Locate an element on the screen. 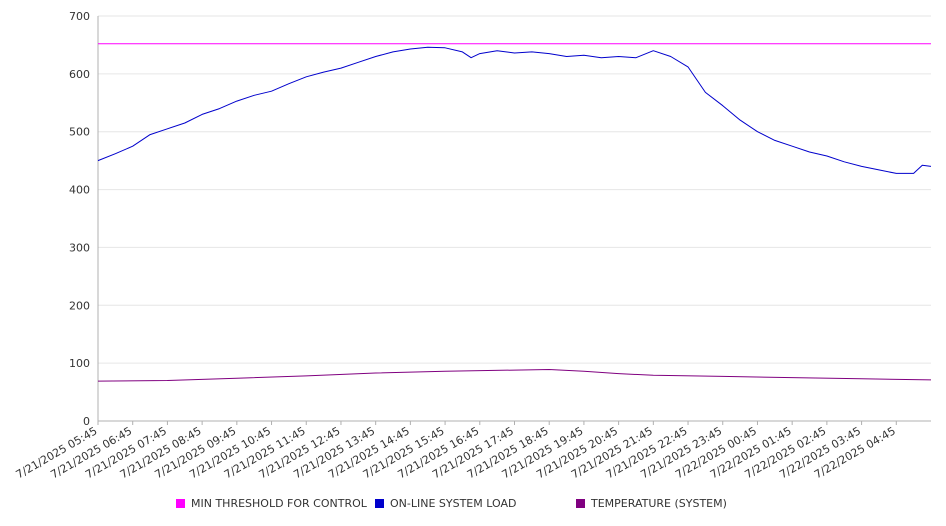 This screenshot has width=946, height=526. y-tick-label: 100 is located at coordinates (79, 363).